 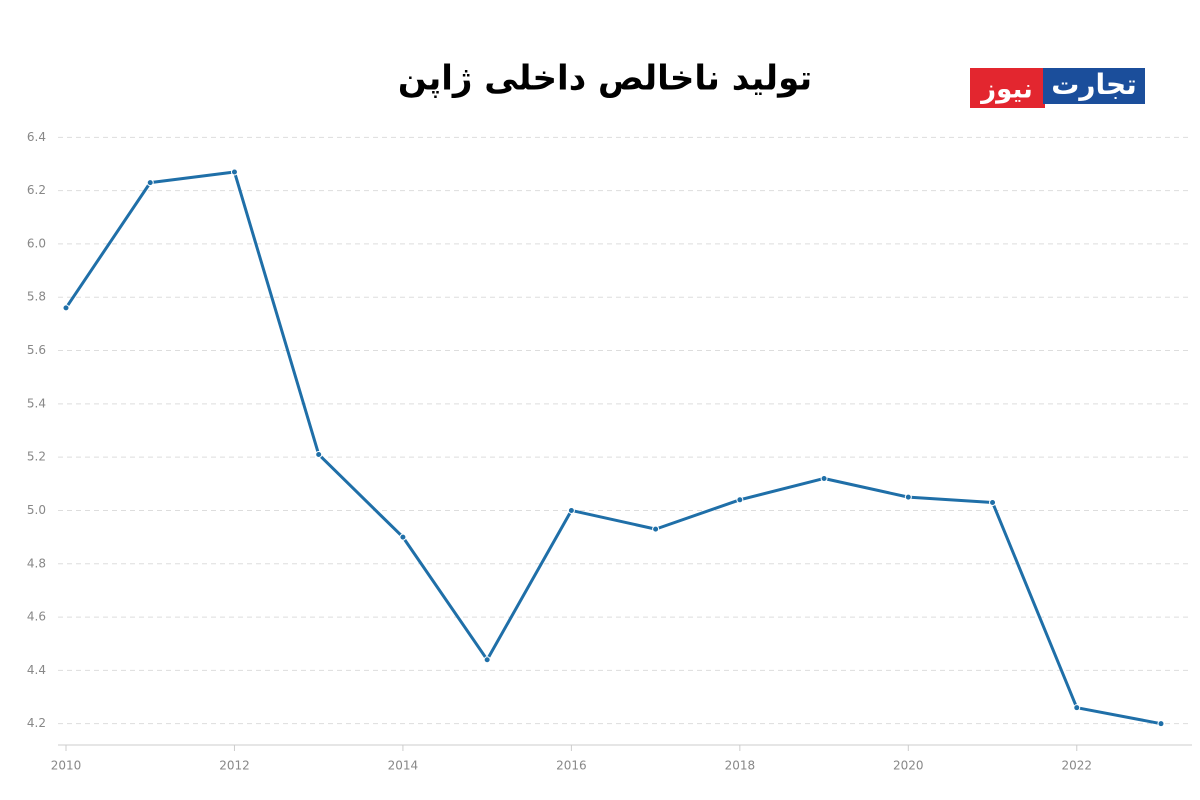 I want to click on x-tick-label: 2018, so click(x=740, y=766).